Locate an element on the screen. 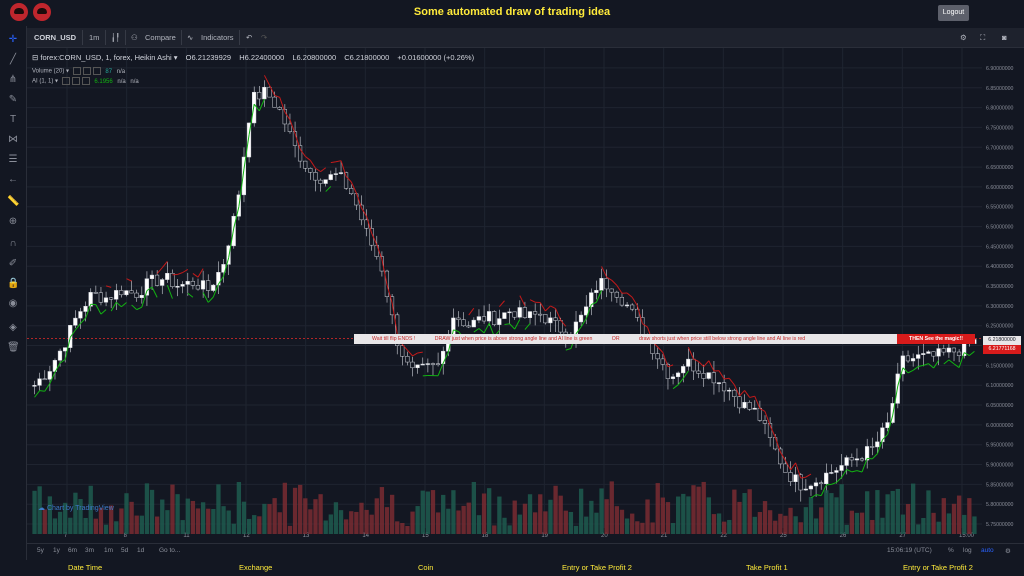 Image resolution: width=1024 pixels, height=576 pixels. trash-icon: 🗑 is located at coordinates (13, 347).